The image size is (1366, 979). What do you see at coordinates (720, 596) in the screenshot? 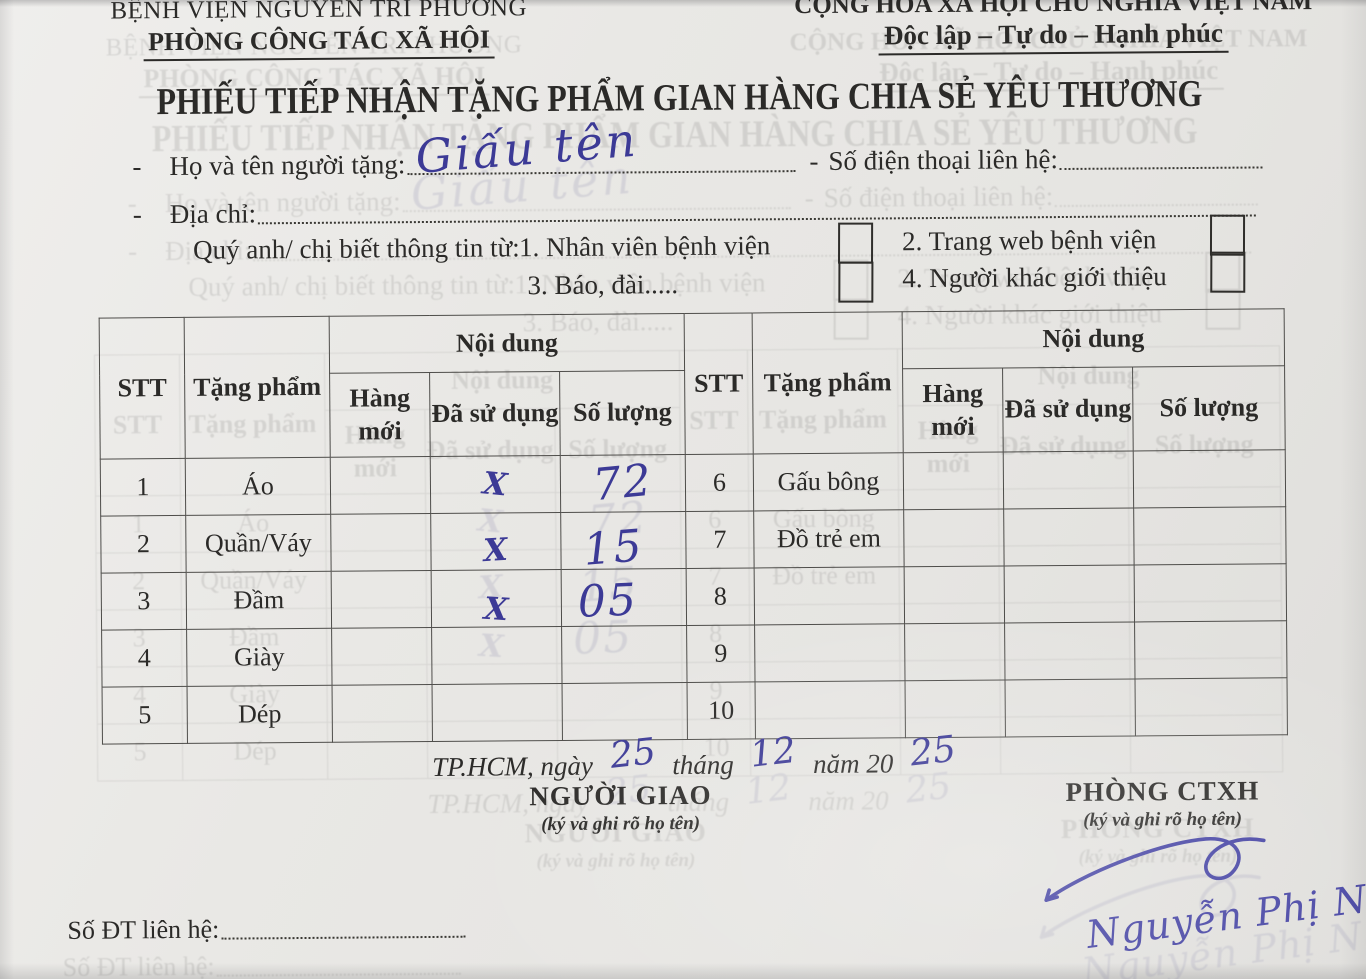
I see `cell-stt: 8` at bounding box center [720, 596].